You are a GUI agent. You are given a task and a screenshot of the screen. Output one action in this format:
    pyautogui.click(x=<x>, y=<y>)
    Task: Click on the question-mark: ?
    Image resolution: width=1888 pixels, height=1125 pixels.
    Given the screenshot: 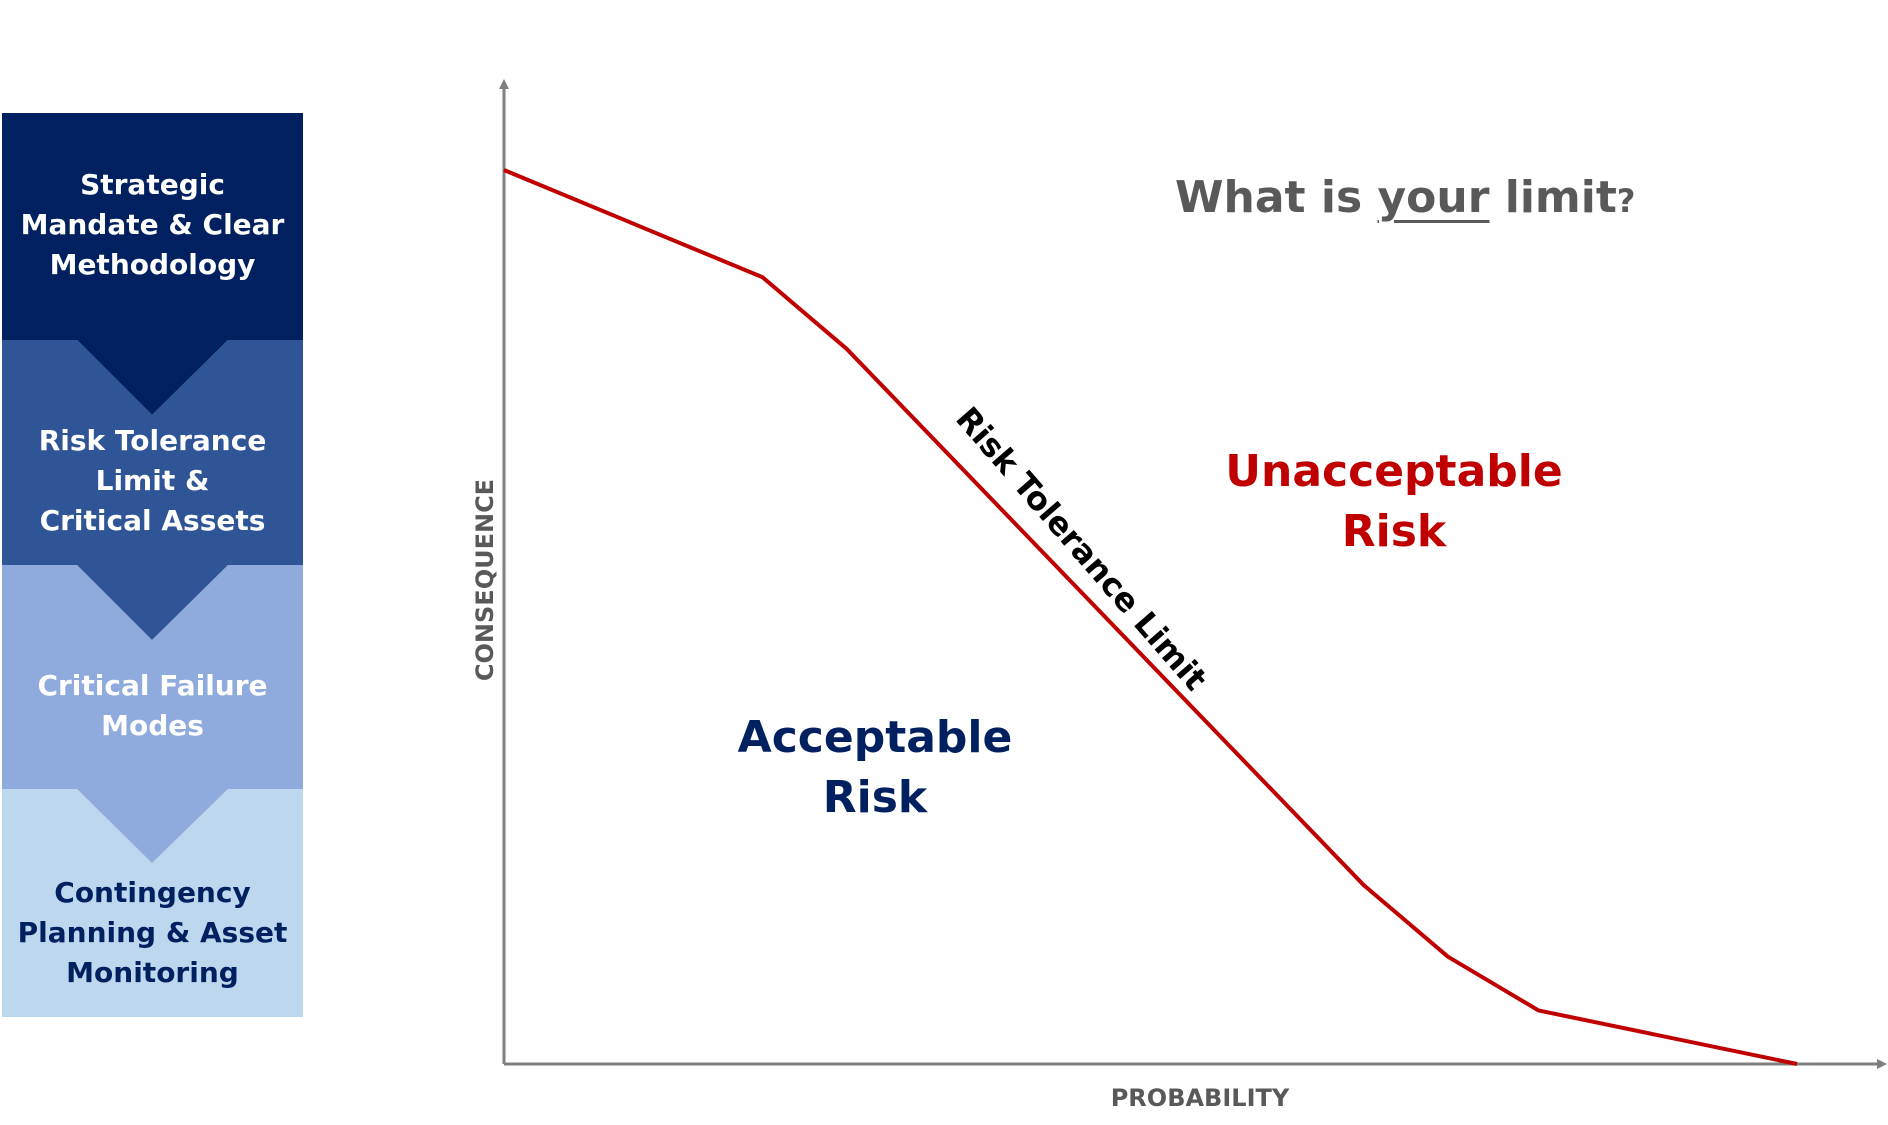 What is the action you would take?
    pyautogui.click(x=1626, y=201)
    